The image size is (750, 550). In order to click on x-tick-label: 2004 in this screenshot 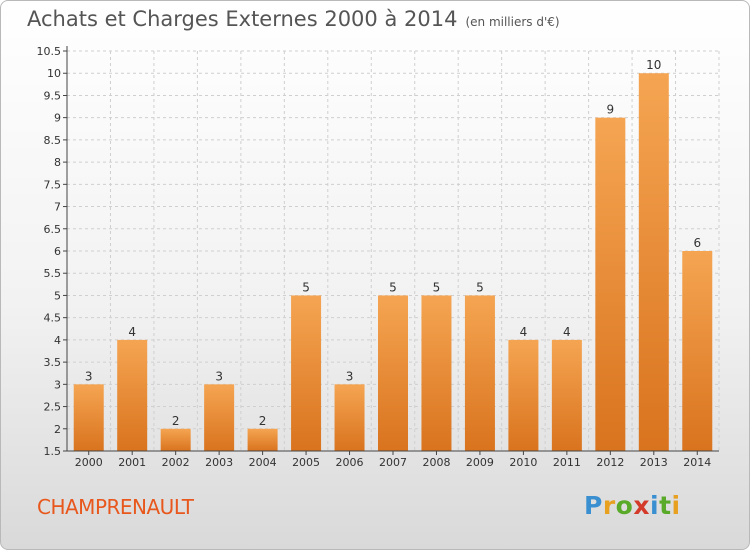, I will do `click(263, 462)`.